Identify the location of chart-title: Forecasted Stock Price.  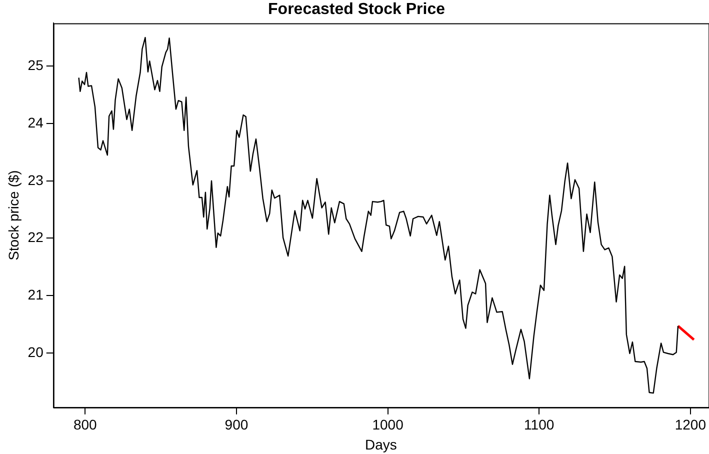
(357, 9).